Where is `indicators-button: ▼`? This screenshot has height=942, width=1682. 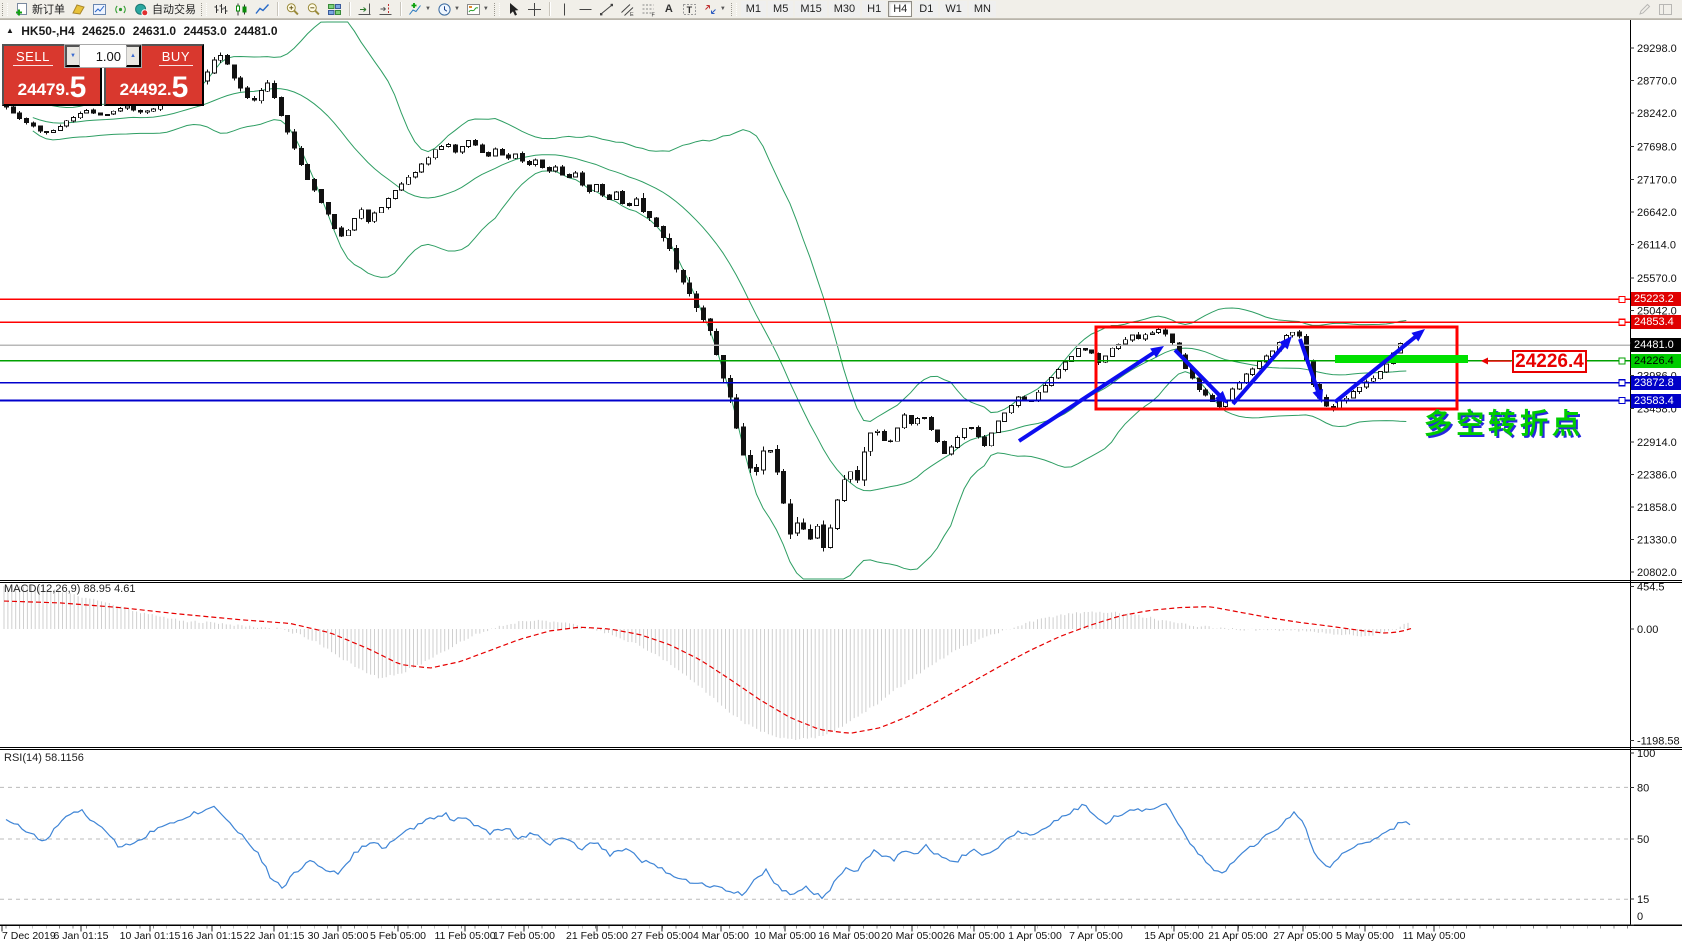
indicators-button: ▼ is located at coordinates (419, 9).